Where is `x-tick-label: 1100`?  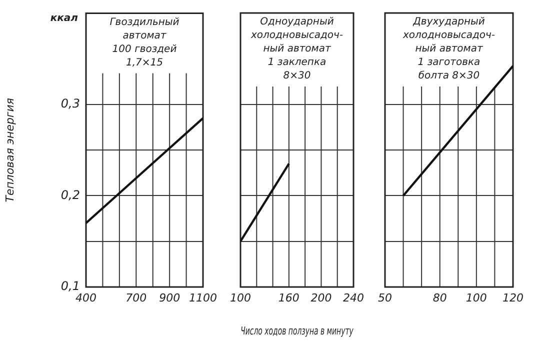
x-tick-label: 1100 is located at coordinates (203, 297).